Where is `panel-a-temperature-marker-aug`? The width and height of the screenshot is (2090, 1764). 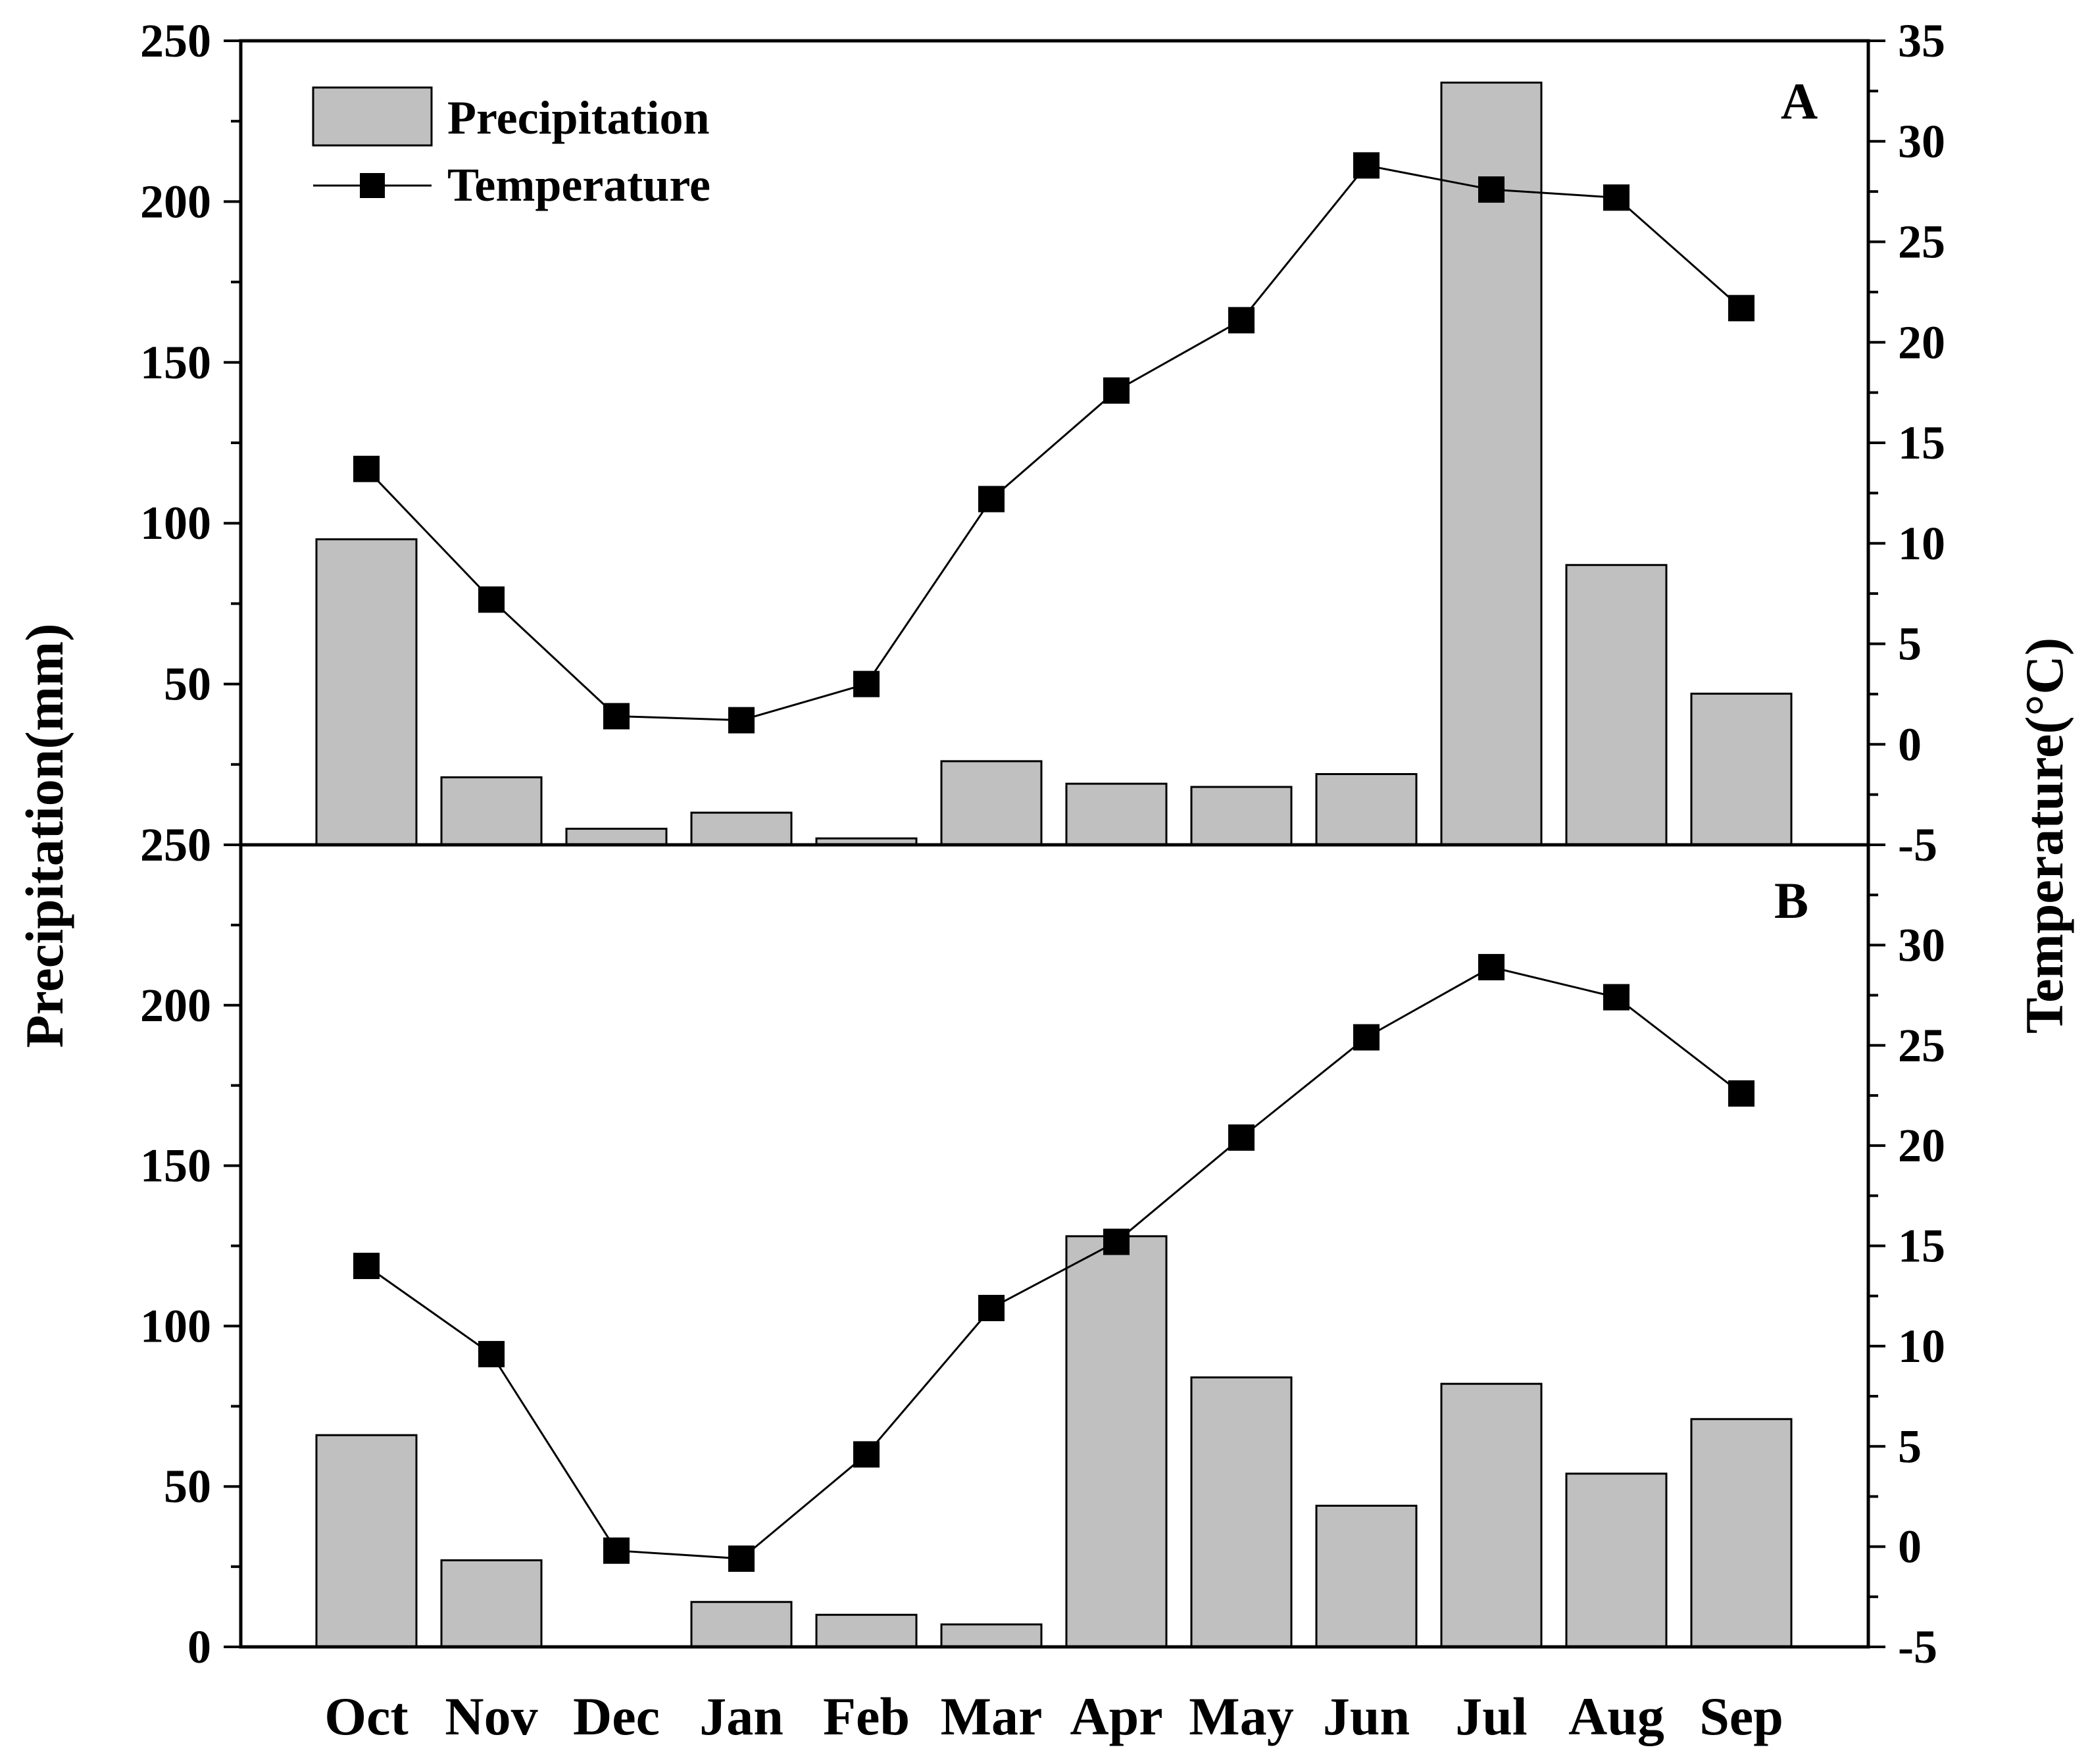
panel-a-temperature-marker-aug is located at coordinates (1617, 197).